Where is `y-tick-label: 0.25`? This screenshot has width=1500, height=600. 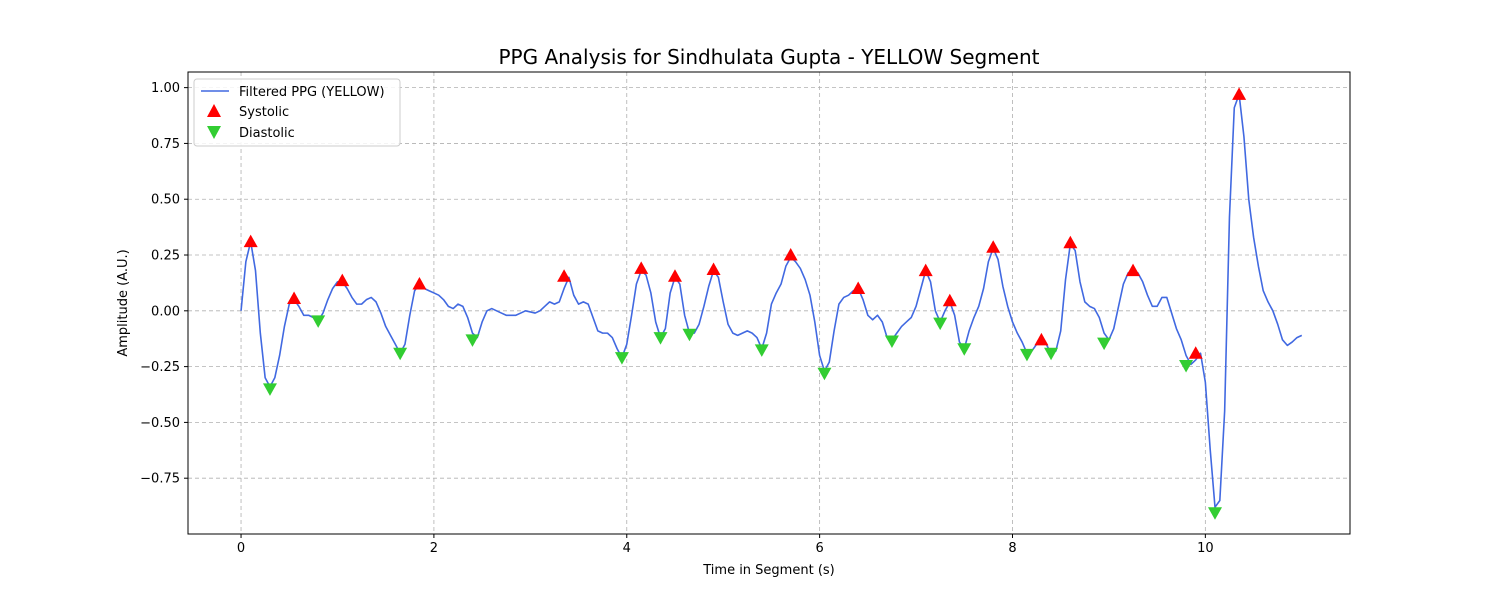 y-tick-label: 0.25 is located at coordinates (165, 256).